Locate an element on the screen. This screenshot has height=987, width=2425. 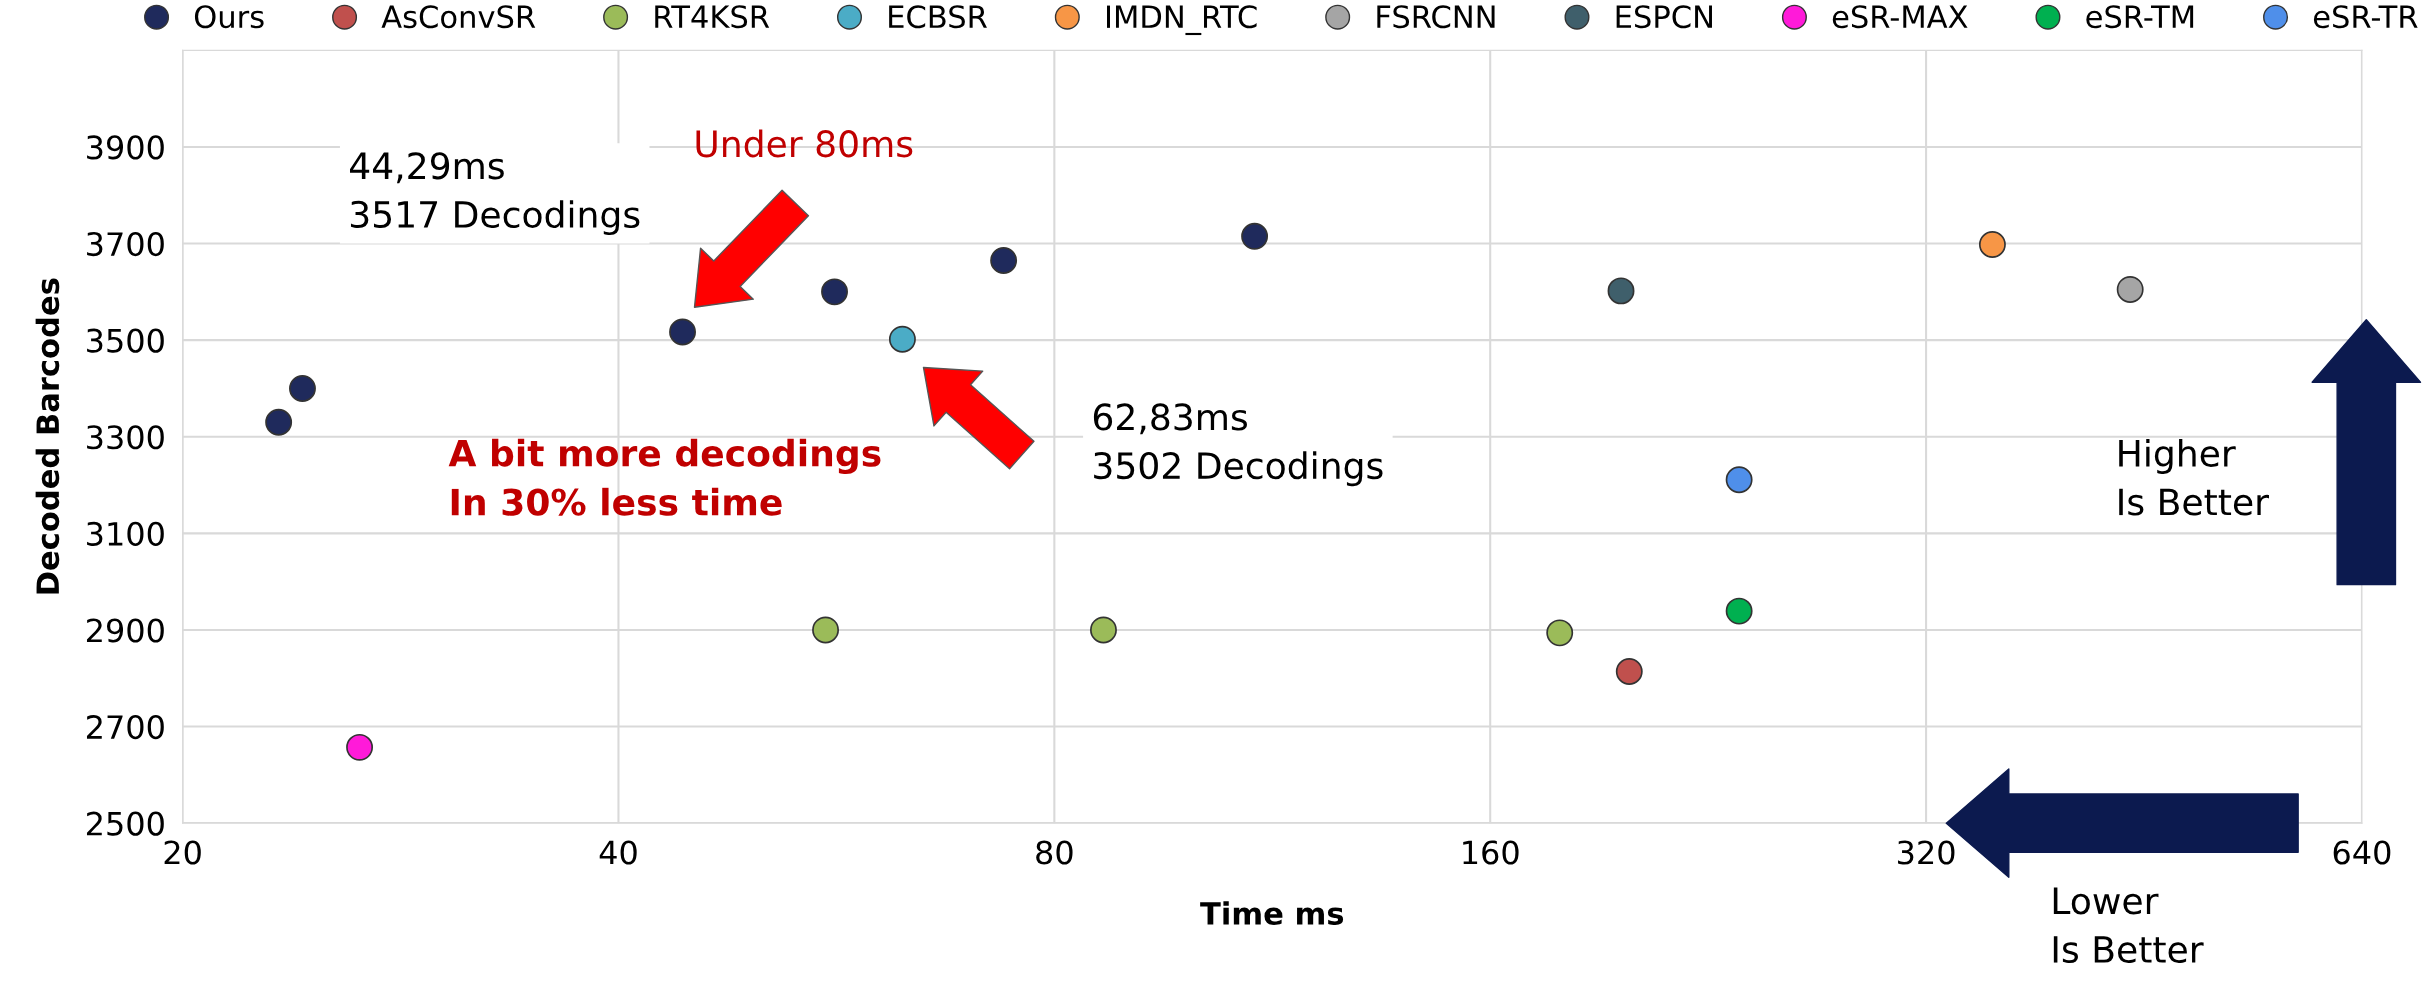
y-tick-label: 3100 is located at coordinates (125, 533).